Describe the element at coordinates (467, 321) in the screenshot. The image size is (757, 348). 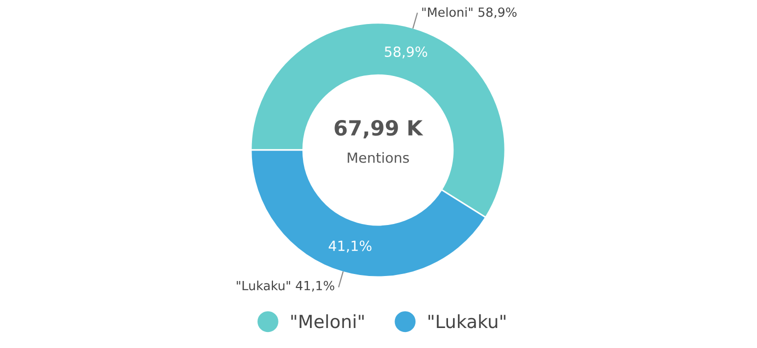
I see `legend-label: "Lukaku"` at that location.